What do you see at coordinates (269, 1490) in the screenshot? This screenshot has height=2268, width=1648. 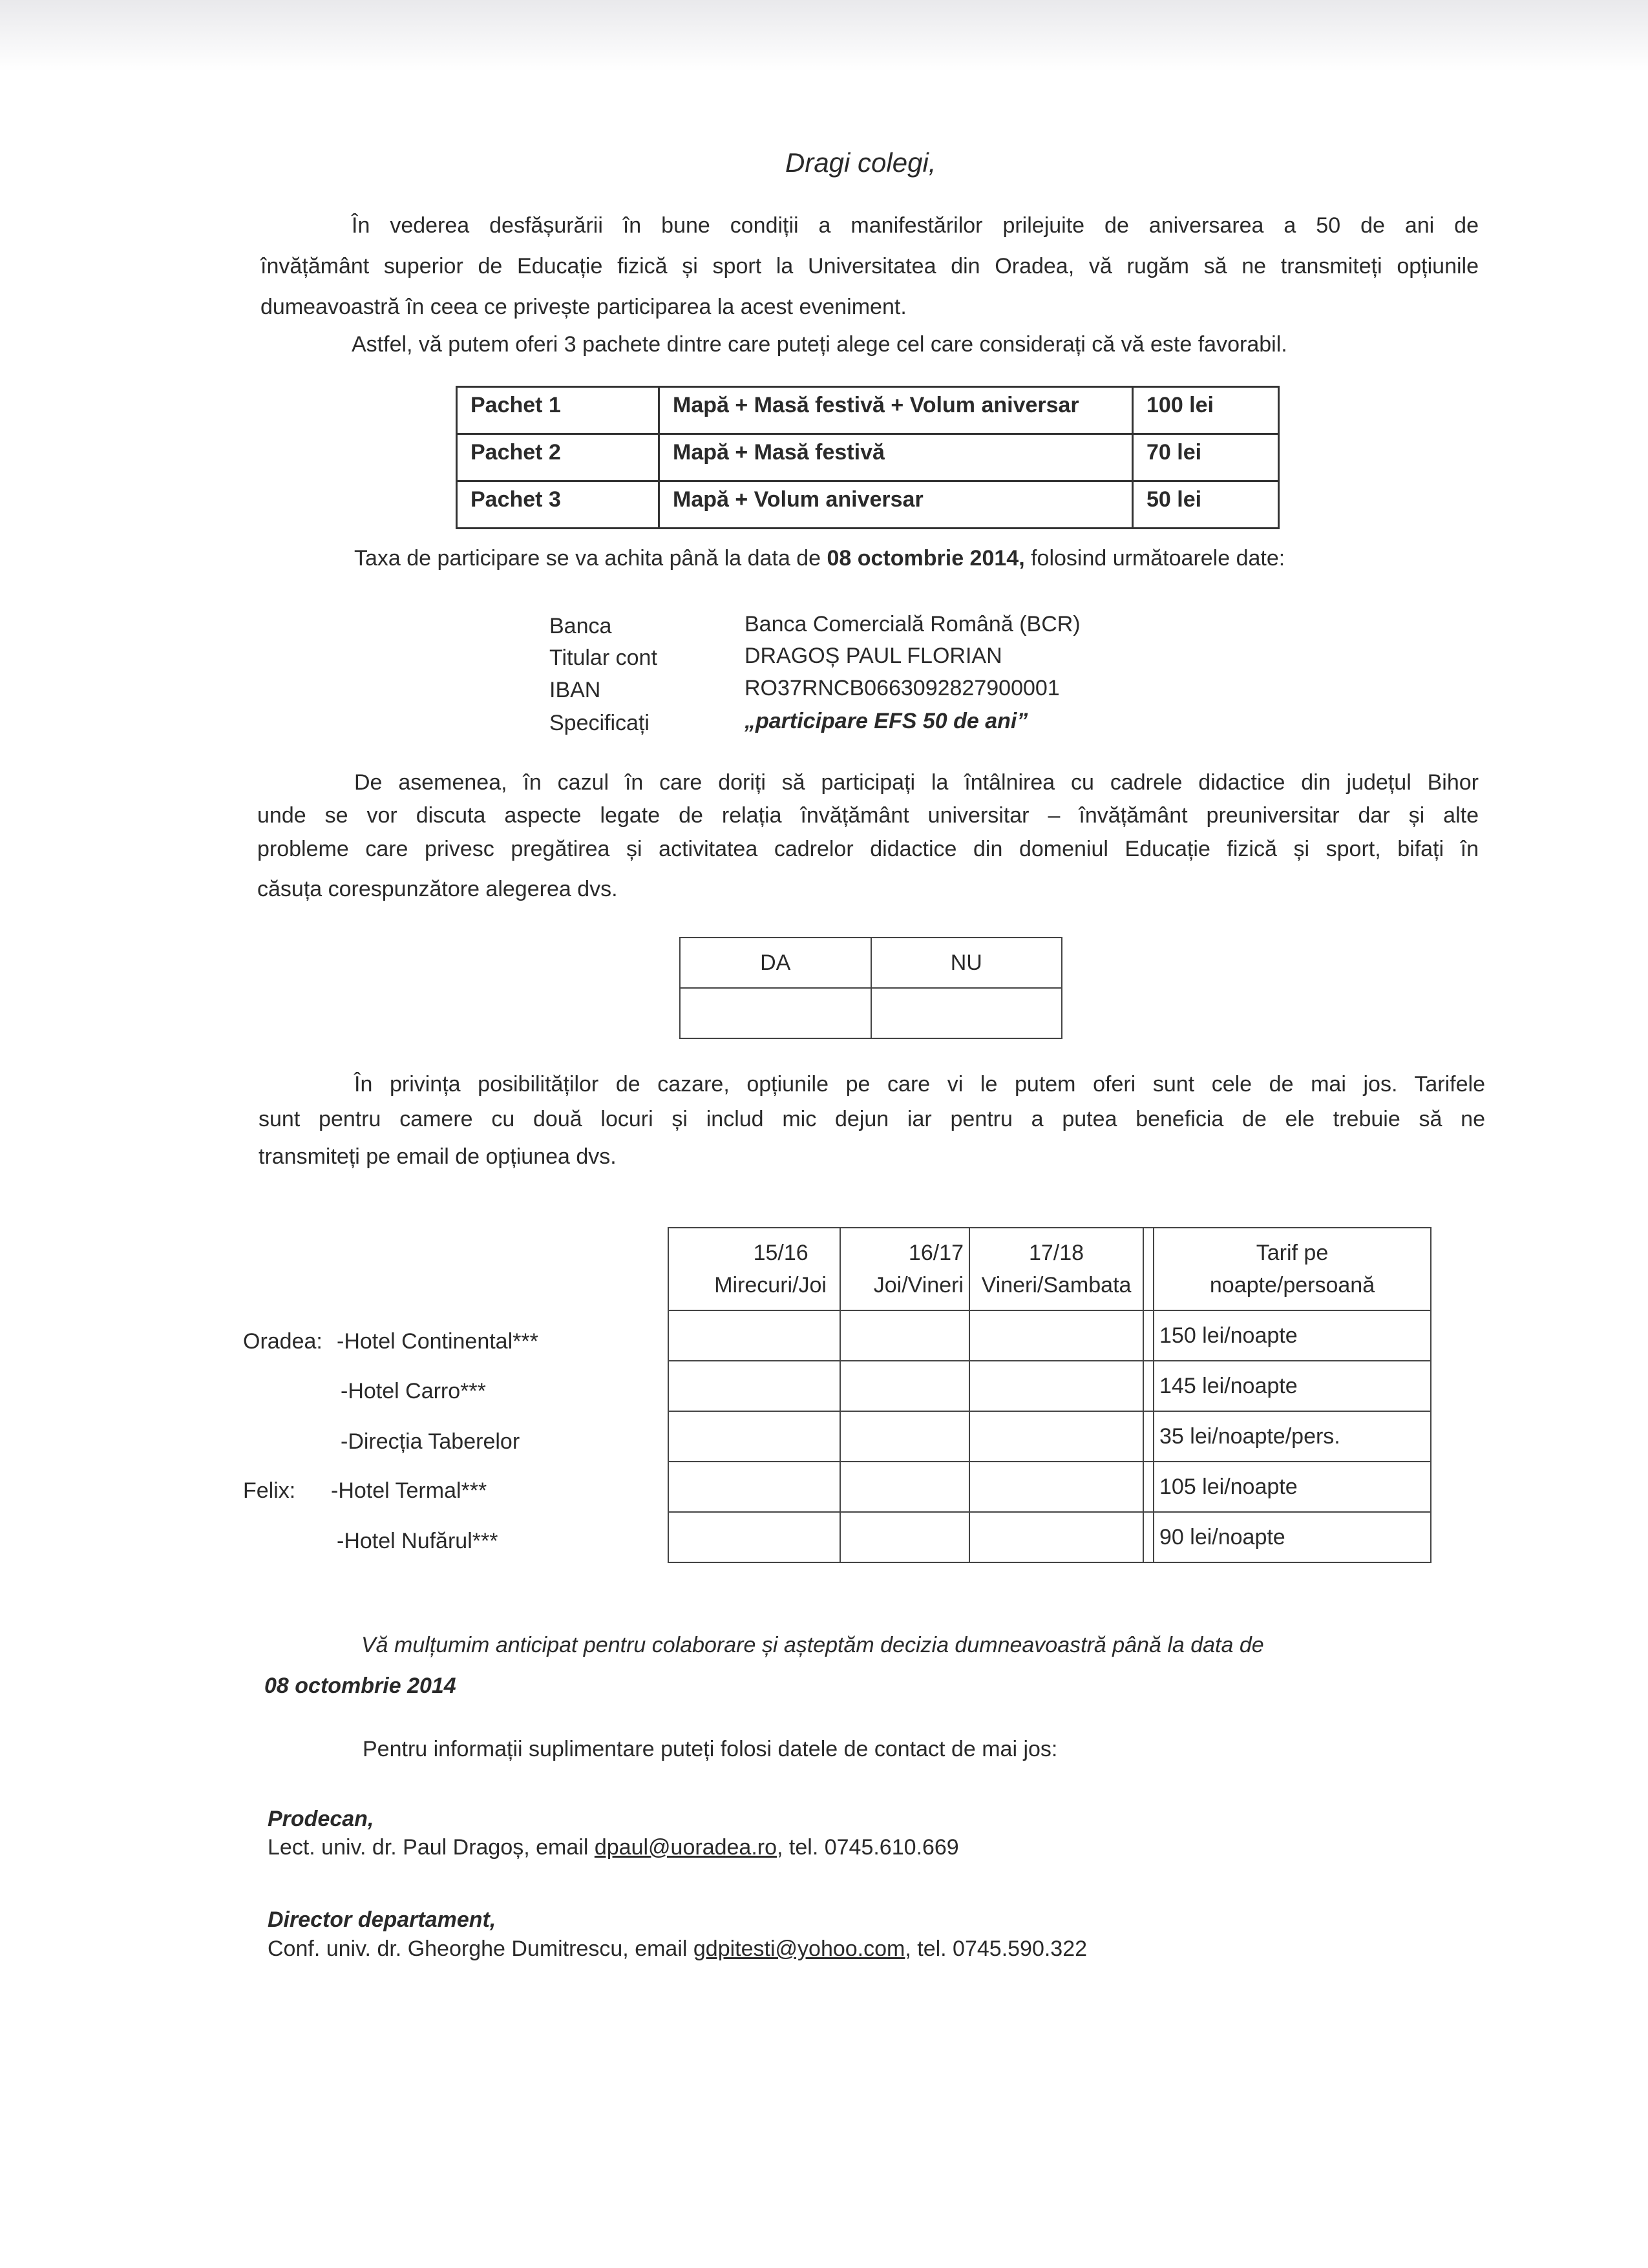 I see `city-label-felix: Felix:` at bounding box center [269, 1490].